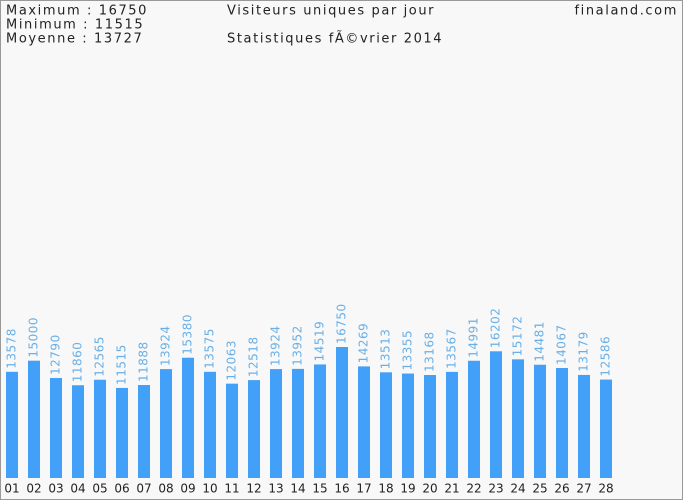 This screenshot has height=500, width=683. What do you see at coordinates (144, 361) in the screenshot?
I see `value-label: 11888` at bounding box center [144, 361].